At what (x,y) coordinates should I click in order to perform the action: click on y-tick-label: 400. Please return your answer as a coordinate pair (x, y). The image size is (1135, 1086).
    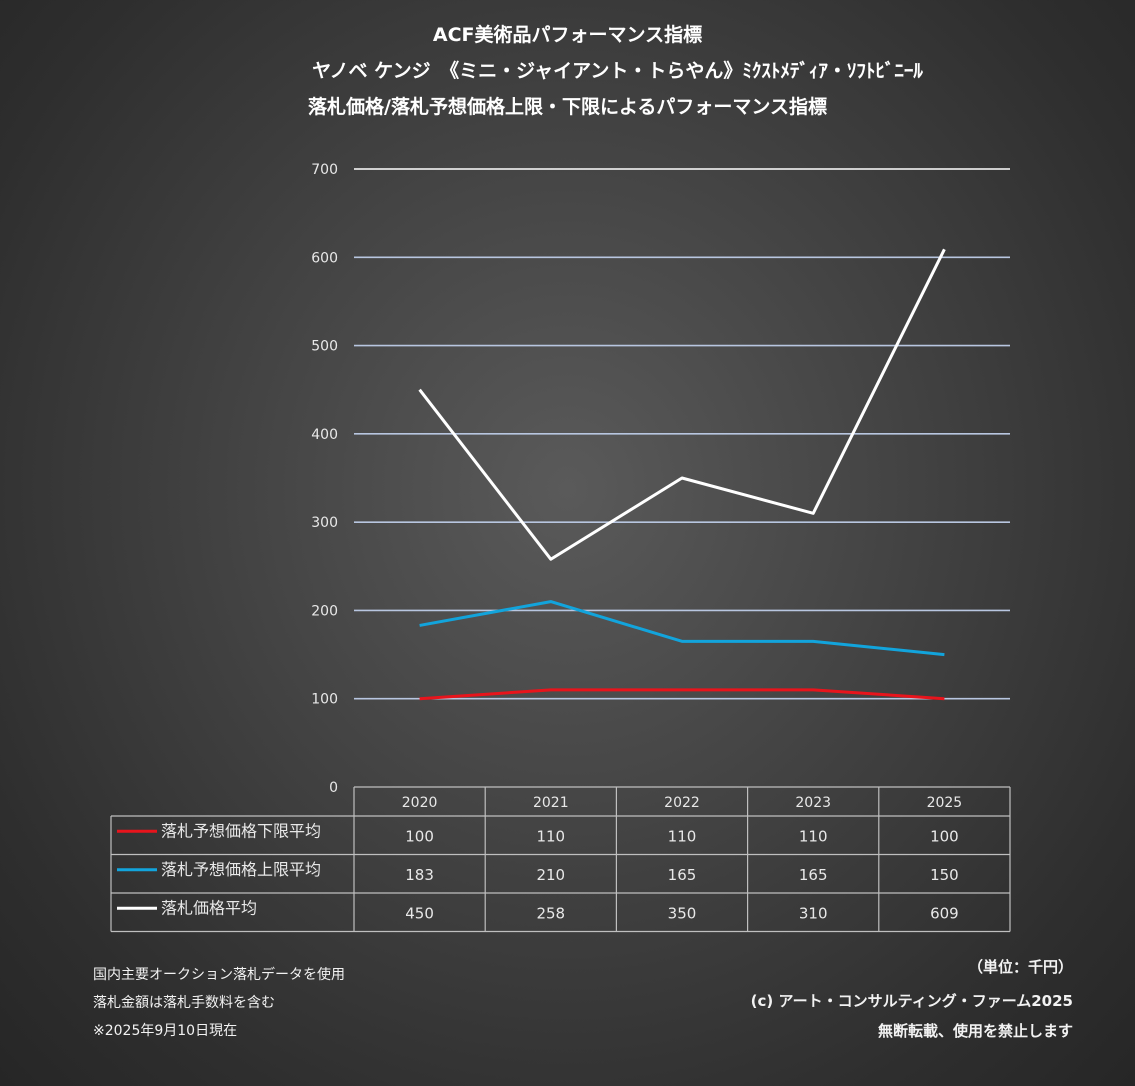
    Looking at the image, I should click on (324, 435).